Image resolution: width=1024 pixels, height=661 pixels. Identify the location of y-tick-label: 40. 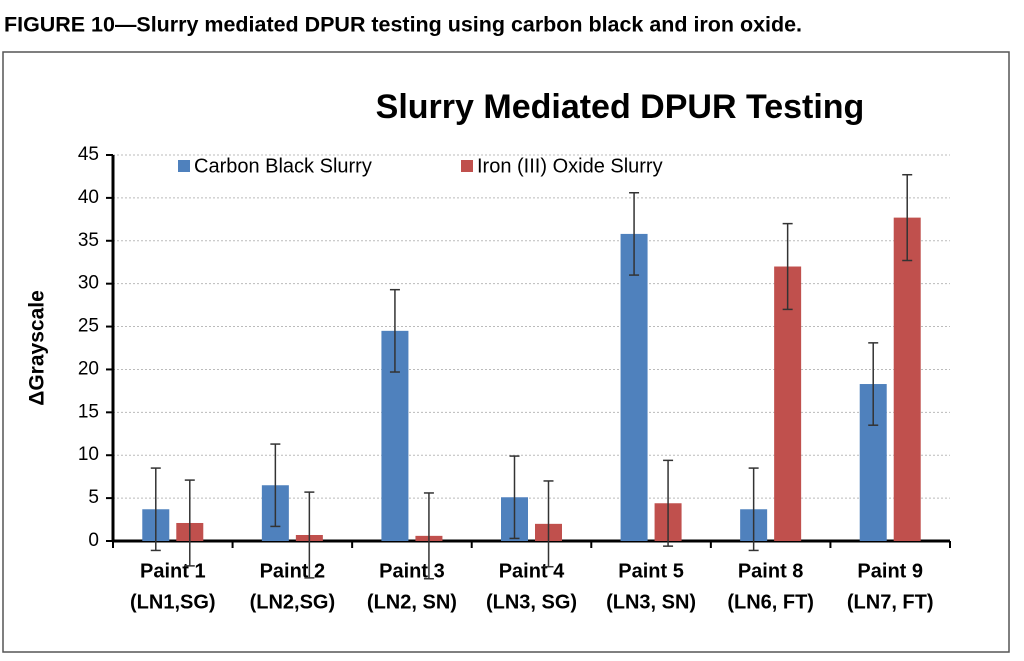
(88, 197).